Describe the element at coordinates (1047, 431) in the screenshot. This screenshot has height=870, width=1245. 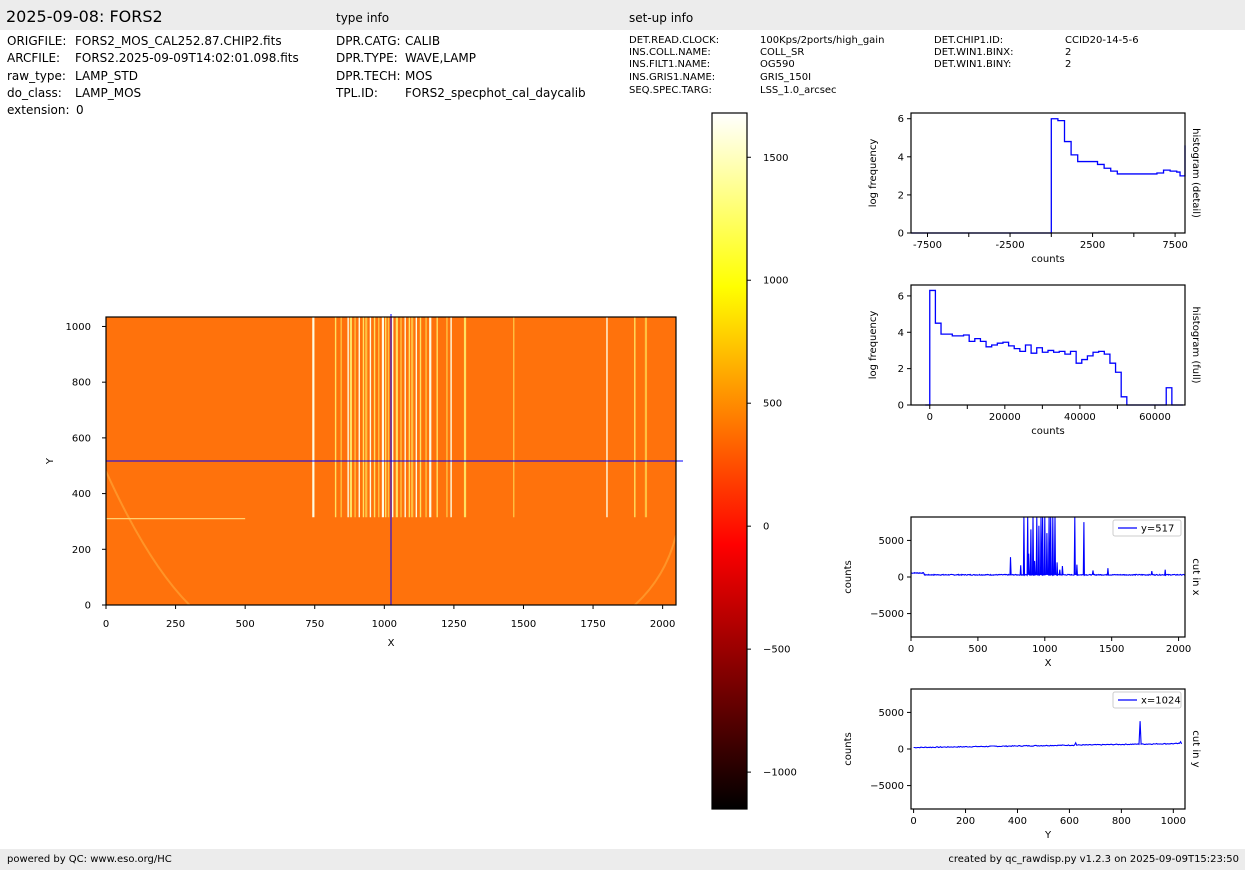
I see `hist-full-xlabel: counts` at that location.